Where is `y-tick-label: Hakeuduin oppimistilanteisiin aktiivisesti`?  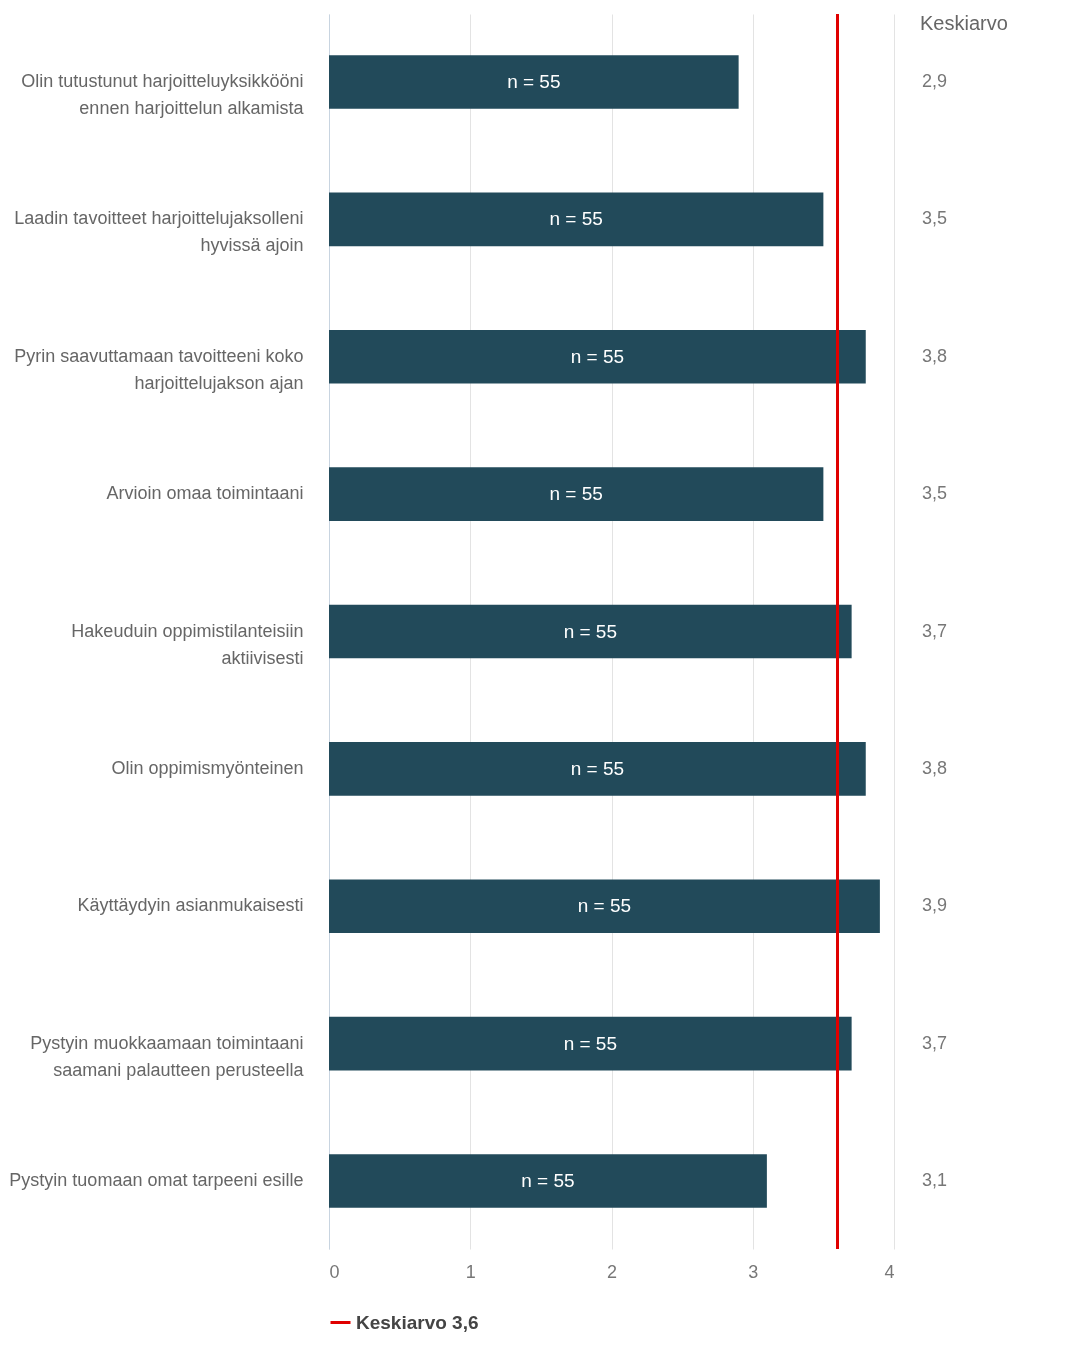 y-tick-label: Hakeuduin oppimistilanteisiin aktiivisesti is located at coordinates (187, 644).